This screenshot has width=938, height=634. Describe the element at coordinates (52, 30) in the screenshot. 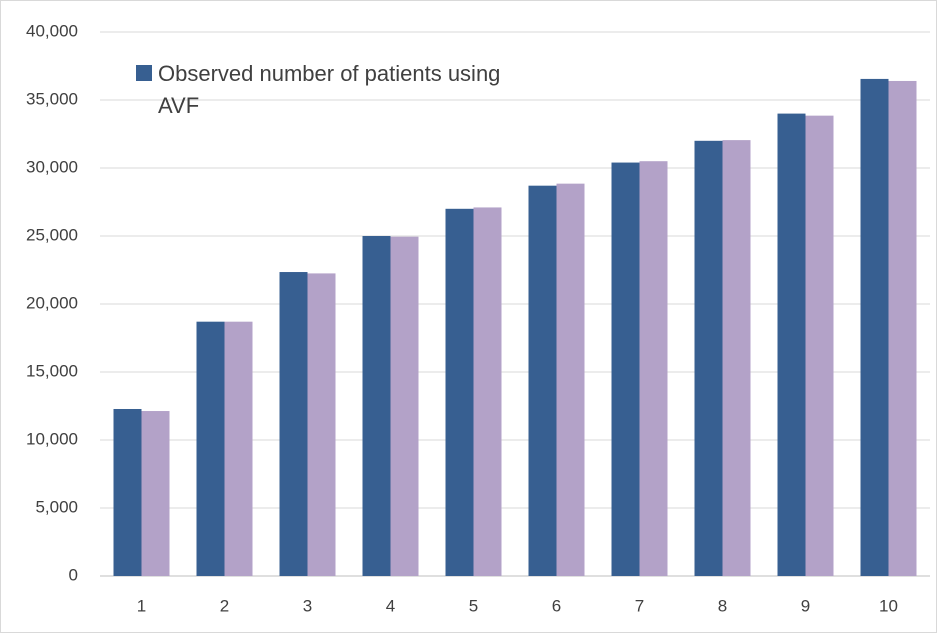

I see `y-tick-label: 40,000` at that location.